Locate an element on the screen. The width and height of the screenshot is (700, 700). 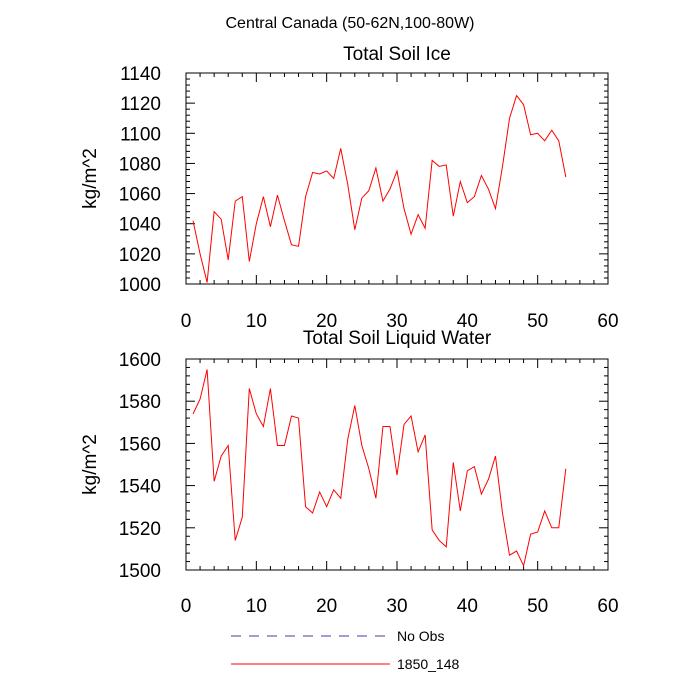
y-tick-label: 1140 is located at coordinates (140, 74).